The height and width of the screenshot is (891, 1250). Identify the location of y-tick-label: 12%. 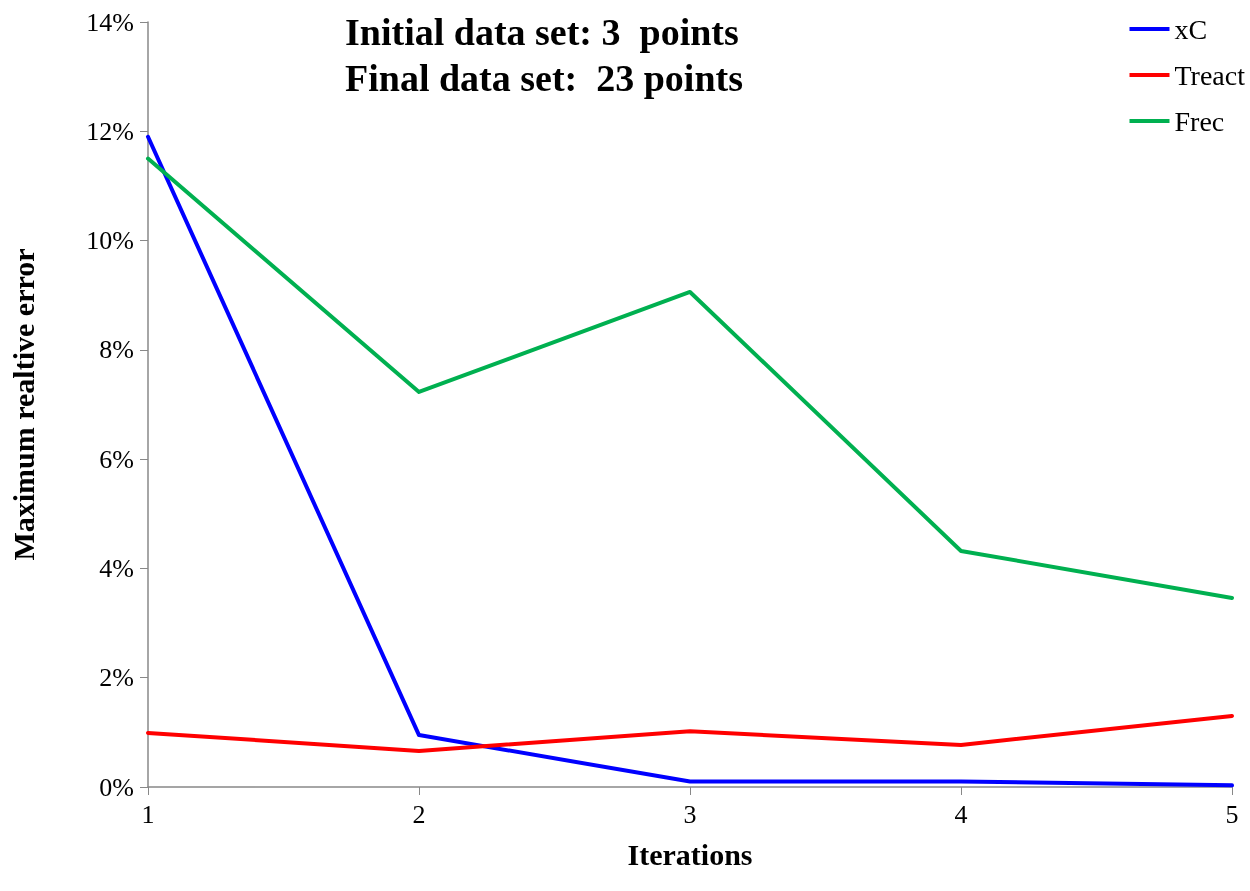
(110, 131).